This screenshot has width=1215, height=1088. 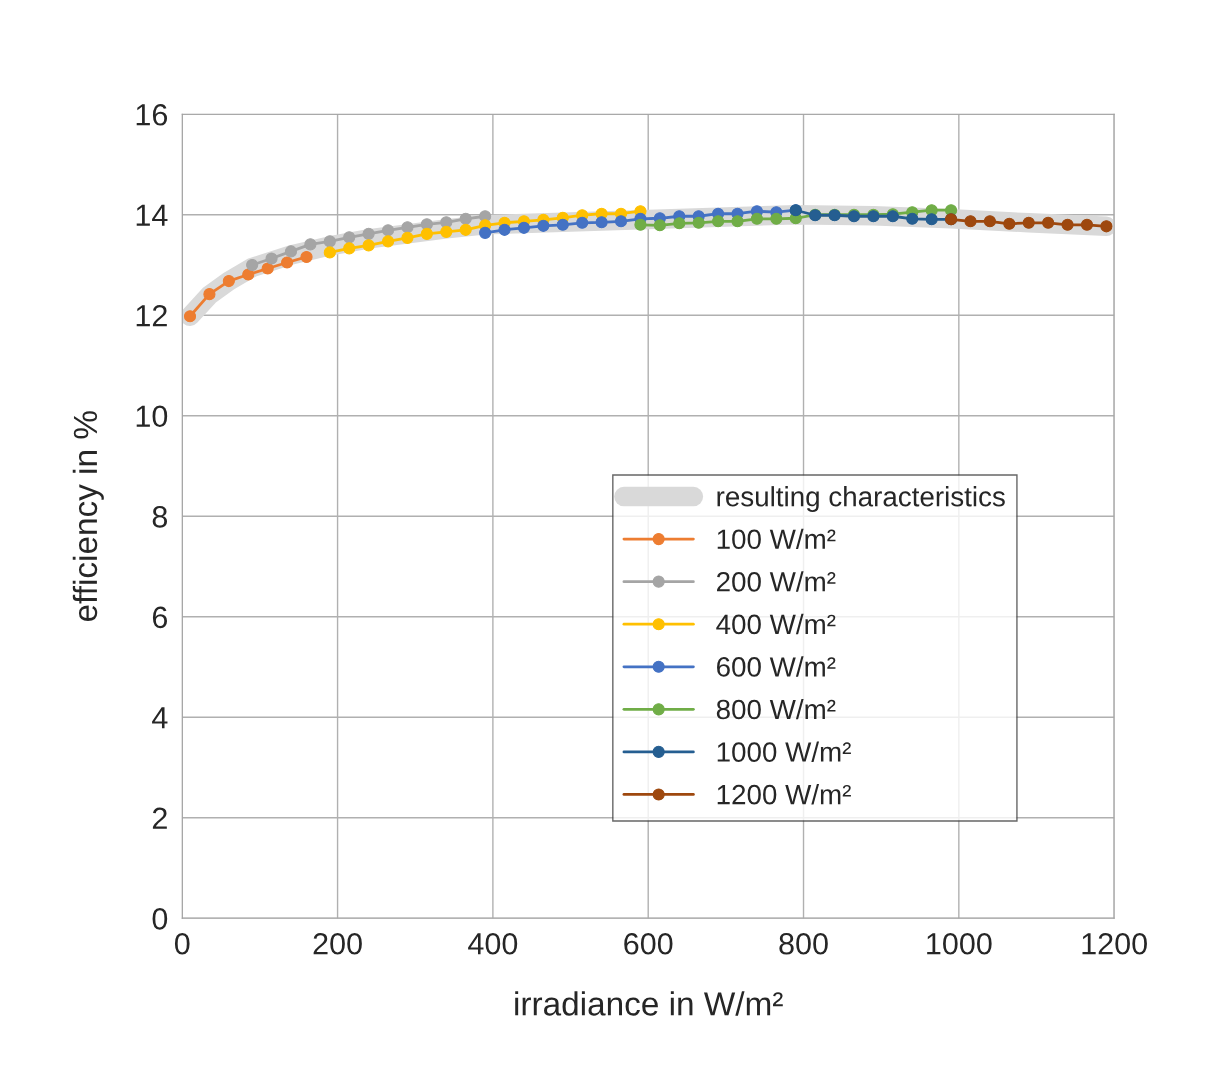 What do you see at coordinates (784, 751) in the screenshot?
I see `legend-label: 1000 W/m²` at bounding box center [784, 751].